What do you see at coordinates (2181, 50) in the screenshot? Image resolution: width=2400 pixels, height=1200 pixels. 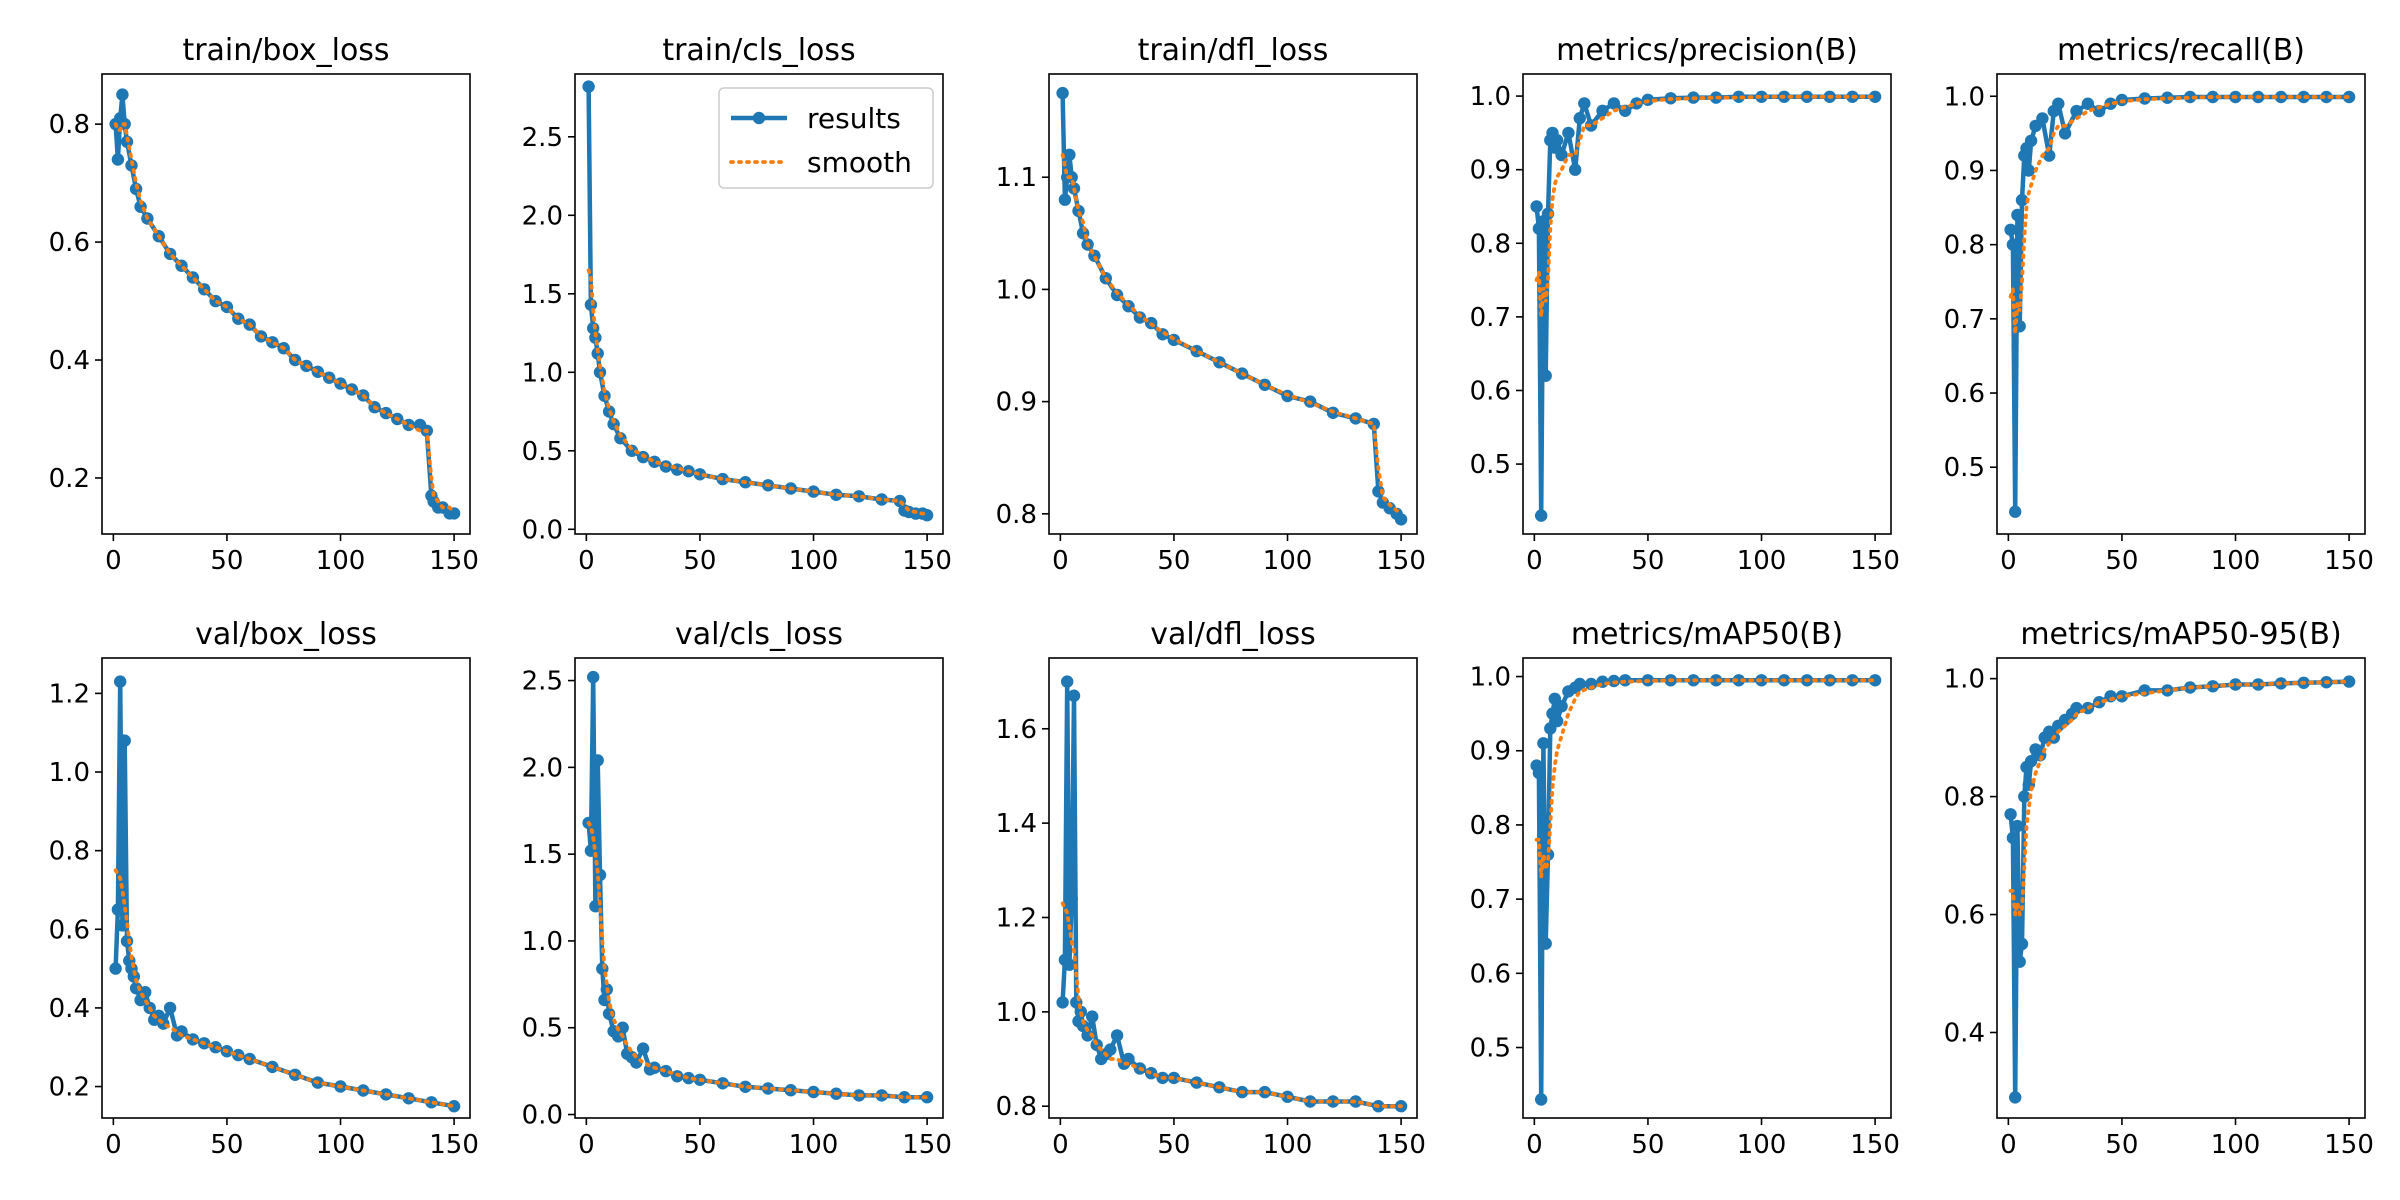 I see `chart-title: metrics/recall(B)` at bounding box center [2181, 50].